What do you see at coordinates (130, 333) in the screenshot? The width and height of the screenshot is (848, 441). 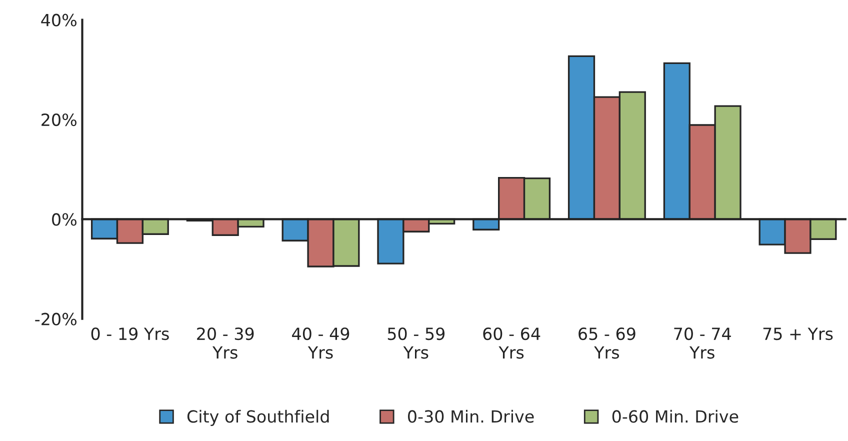 I see `x-tick-label: 0 - 19 Yrs` at bounding box center [130, 333].